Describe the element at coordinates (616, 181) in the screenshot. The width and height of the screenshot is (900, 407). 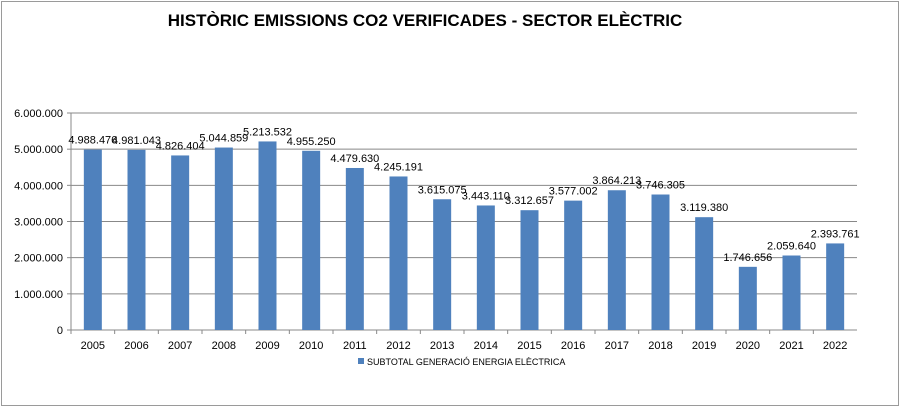
I see `data-label: 3.864.213` at that location.